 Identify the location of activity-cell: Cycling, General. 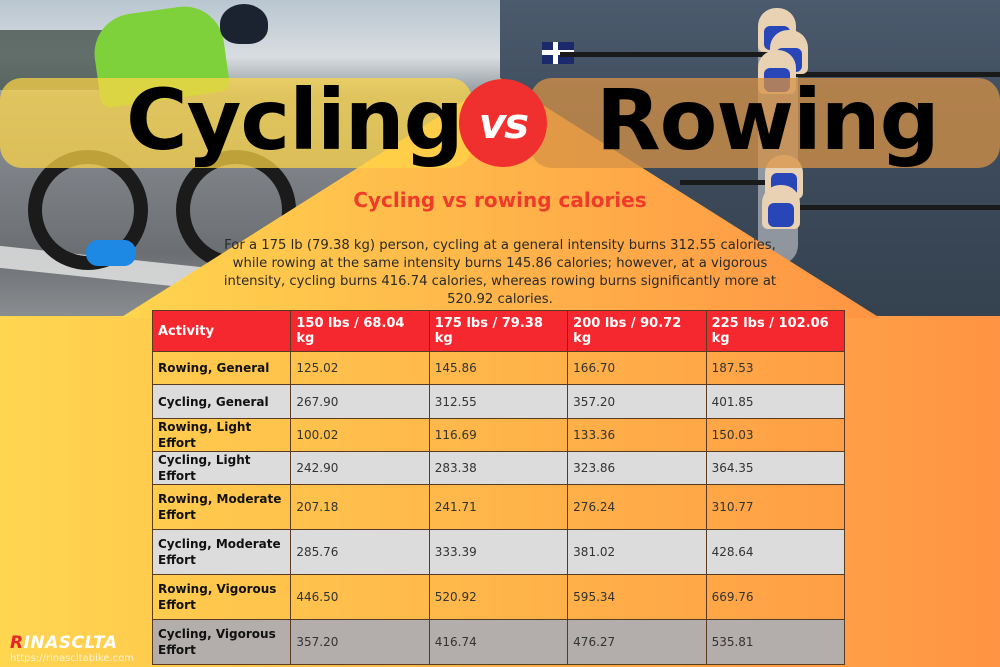
(221, 401).